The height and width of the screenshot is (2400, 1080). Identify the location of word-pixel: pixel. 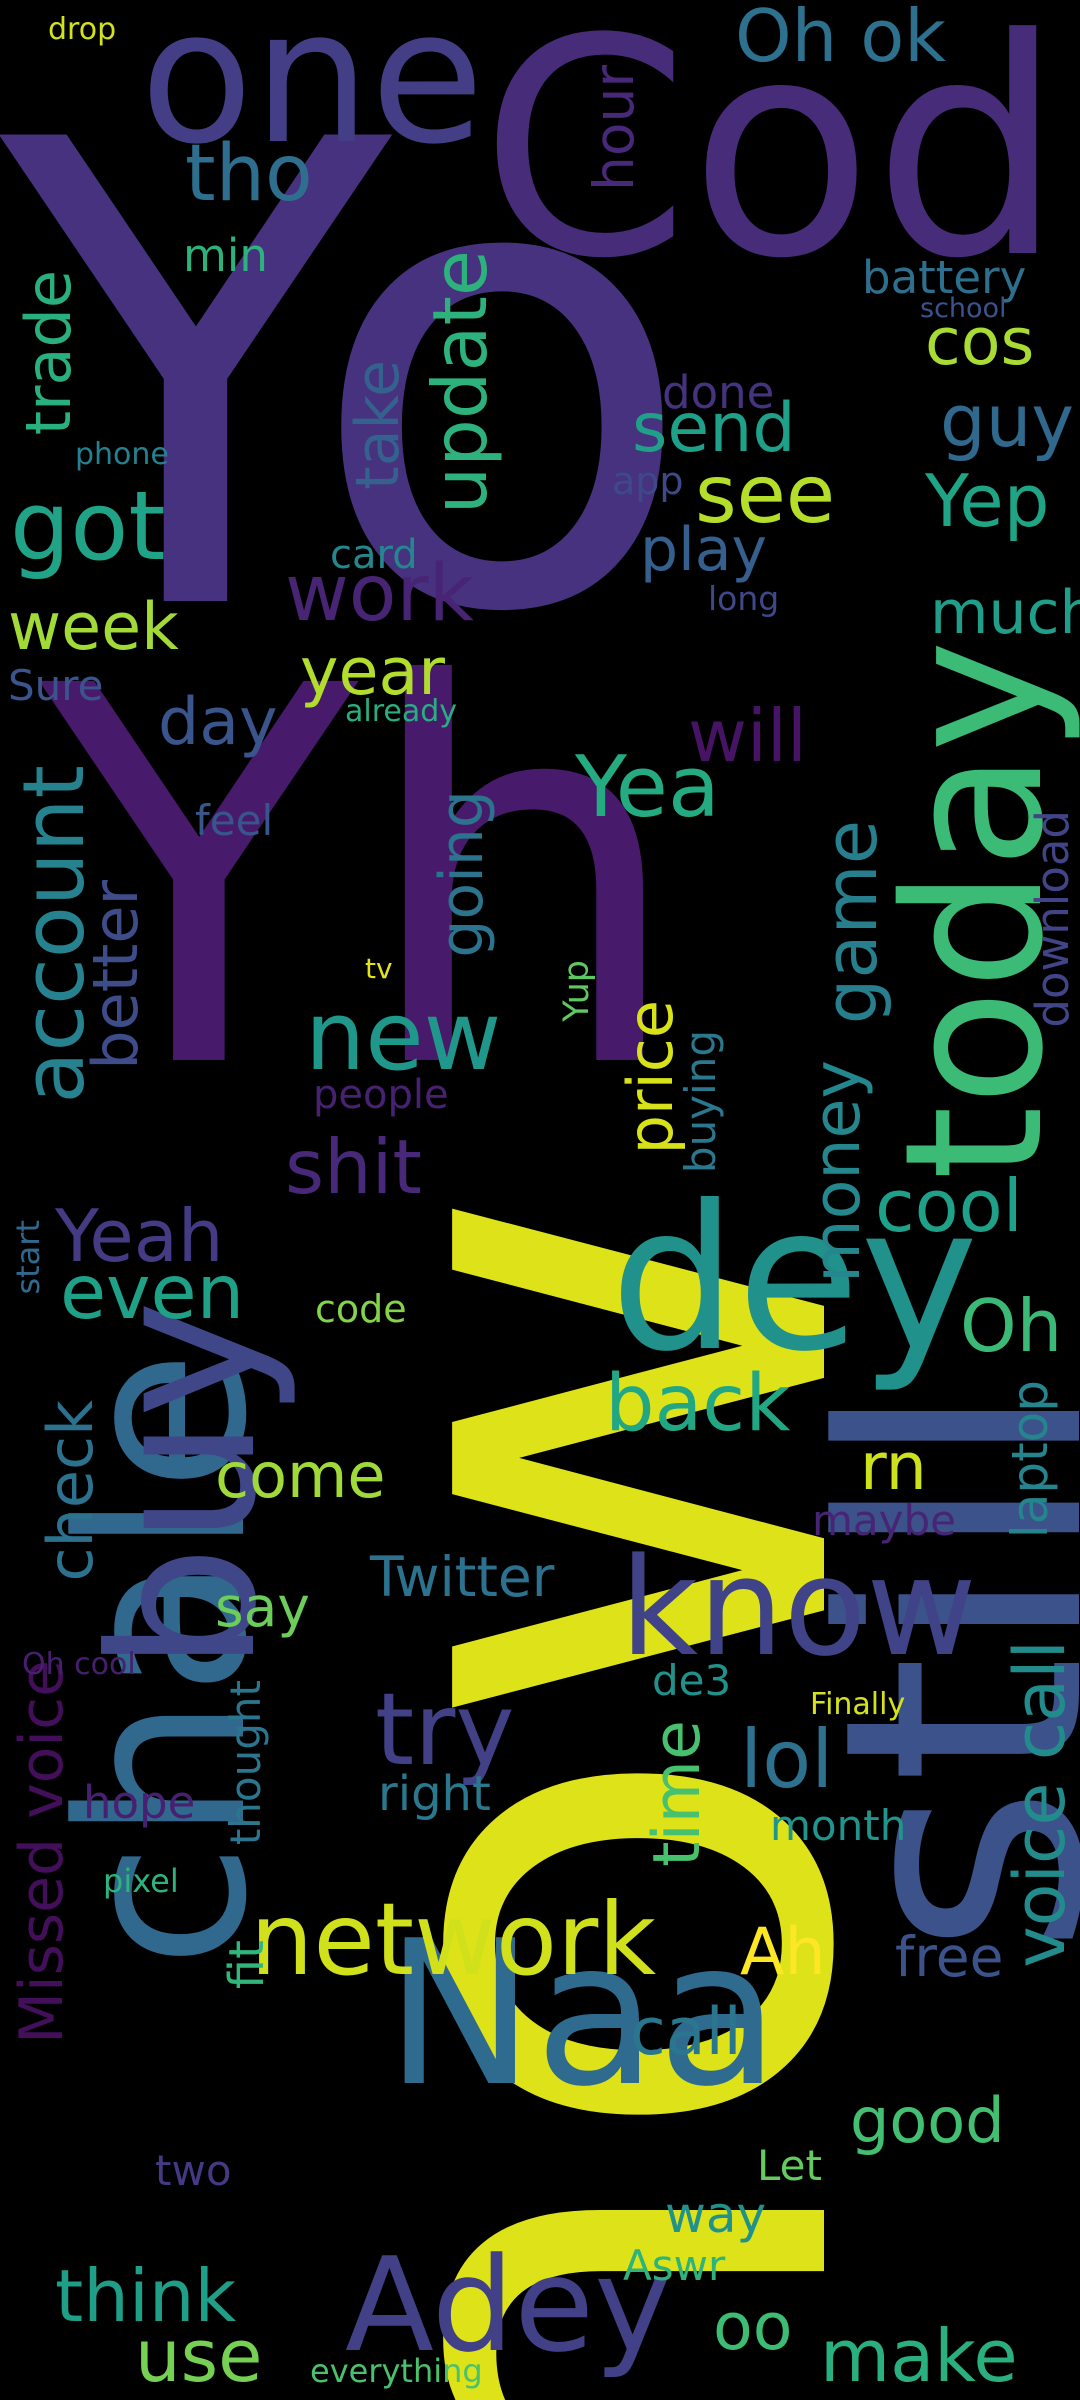
(141, 1881).